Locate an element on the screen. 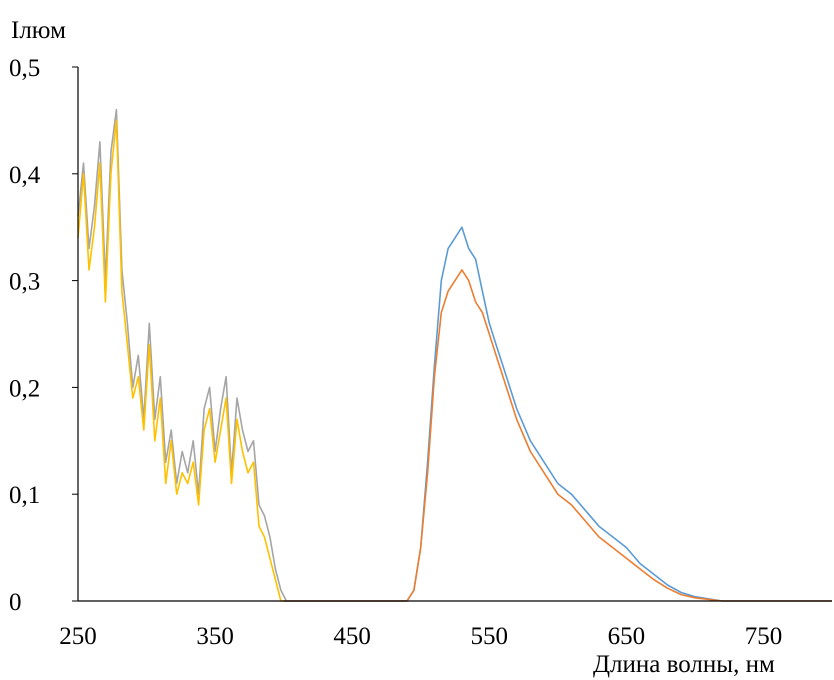 Image resolution: width=834 pixels, height=680 pixels. x-axis-title: Длина волны, нм is located at coordinates (684, 664).